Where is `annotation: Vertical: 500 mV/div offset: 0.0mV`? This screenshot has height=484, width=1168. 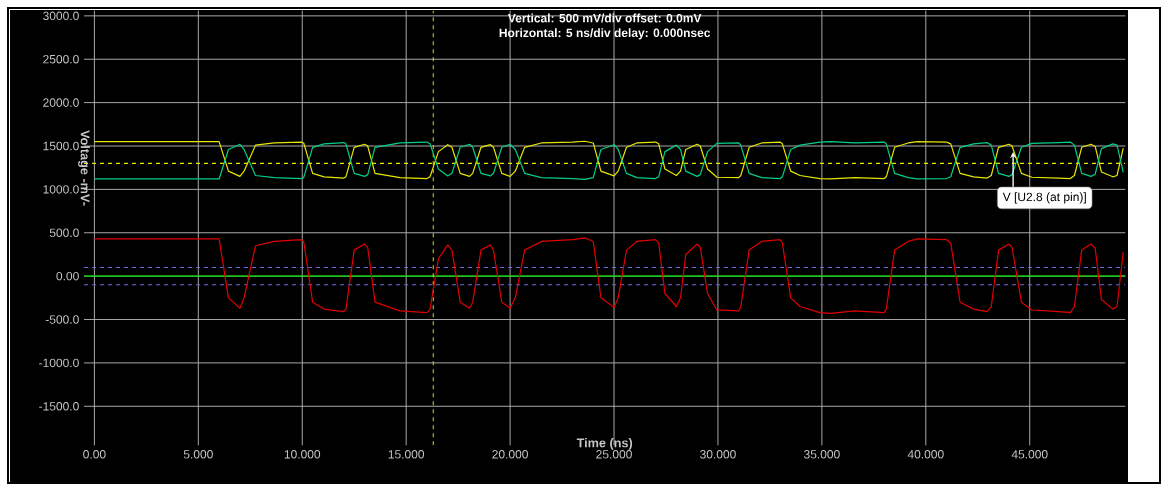
annotation: Vertical: 500 mV/div offset: 0.0mV is located at coordinates (604, 18).